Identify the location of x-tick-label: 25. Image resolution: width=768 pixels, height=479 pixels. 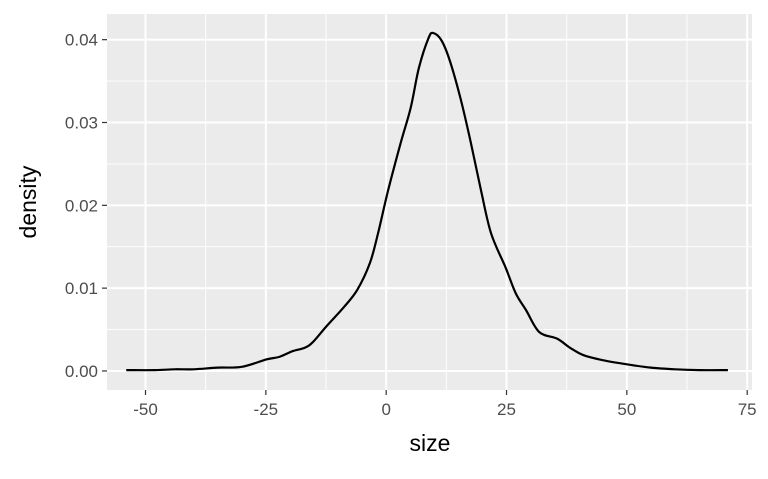
(506, 409).